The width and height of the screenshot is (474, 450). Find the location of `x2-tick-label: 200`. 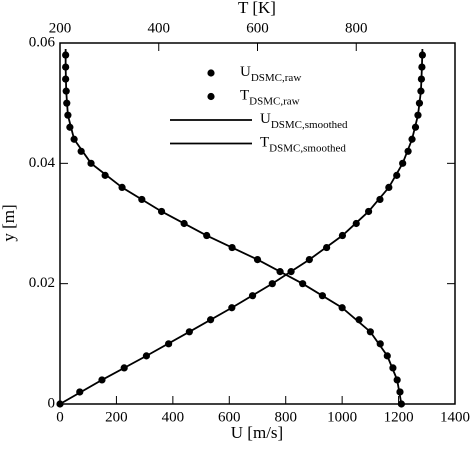

x2-tick-label: 200 is located at coordinates (60, 28).